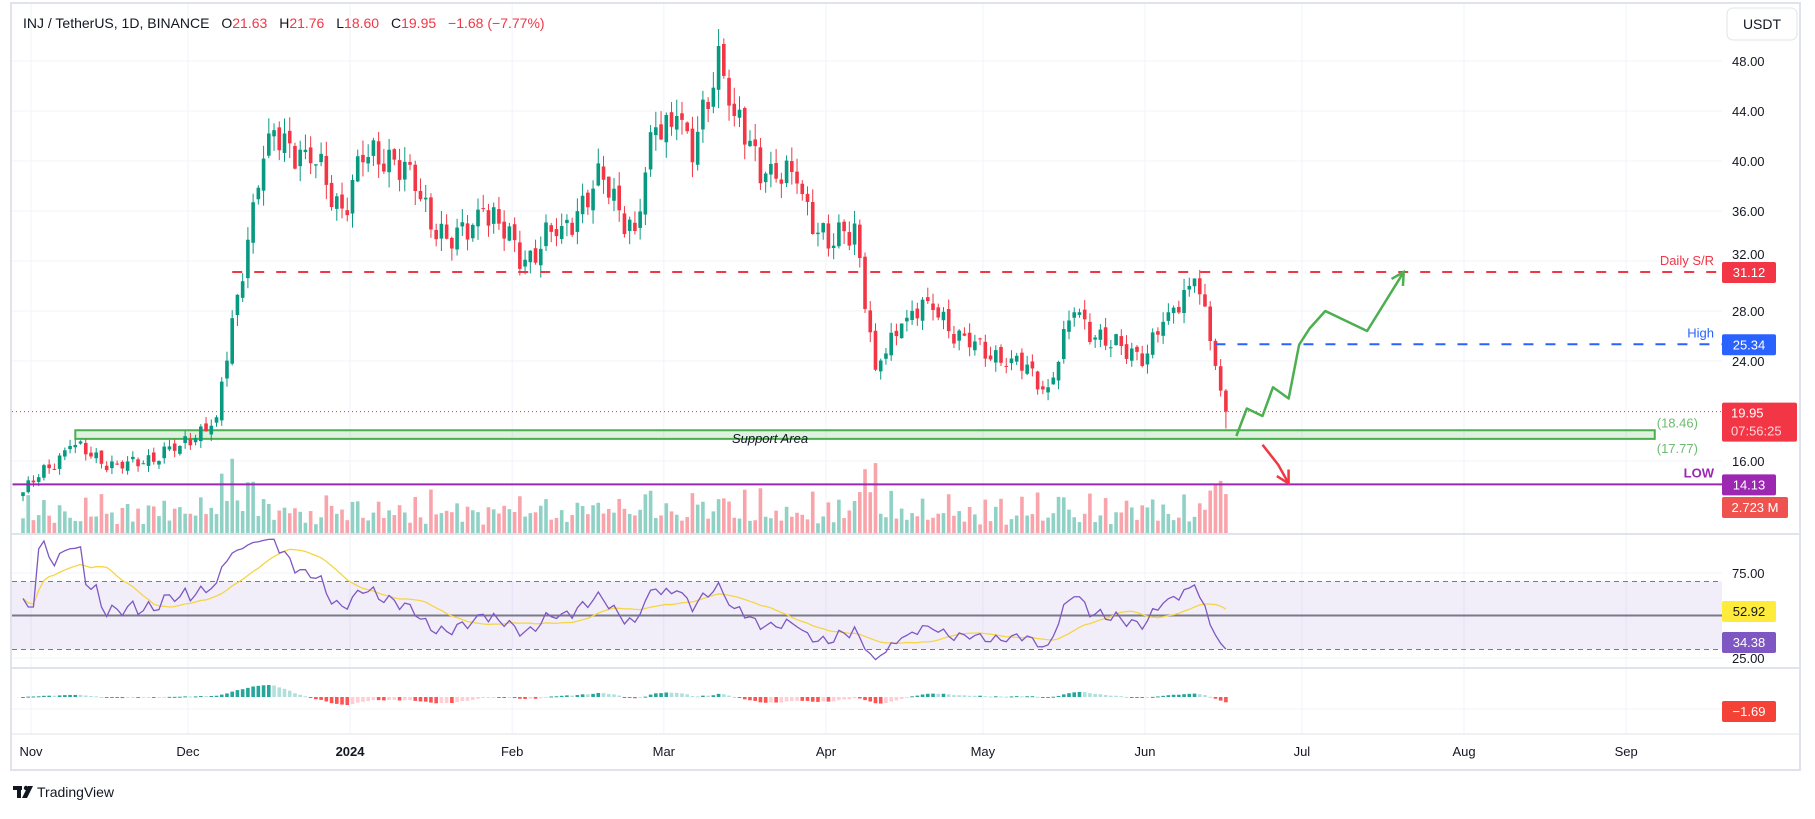  Describe the element at coordinates (624, 599) in the screenshot. I see `rsi-line` at that location.